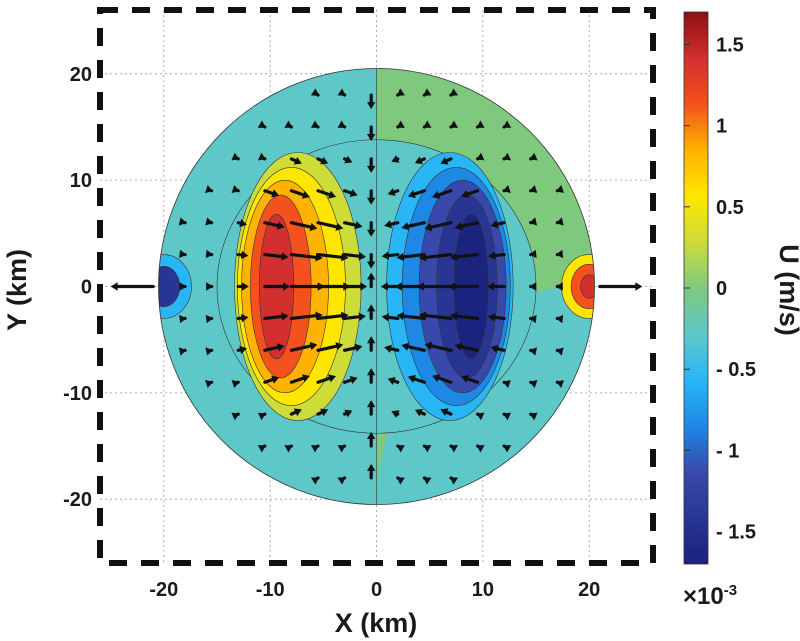 Image resolution: width=800 pixels, height=641 pixels. Describe the element at coordinates (736, 370) in the screenshot. I see `colorbar-tick-label: - 0.5` at that location.